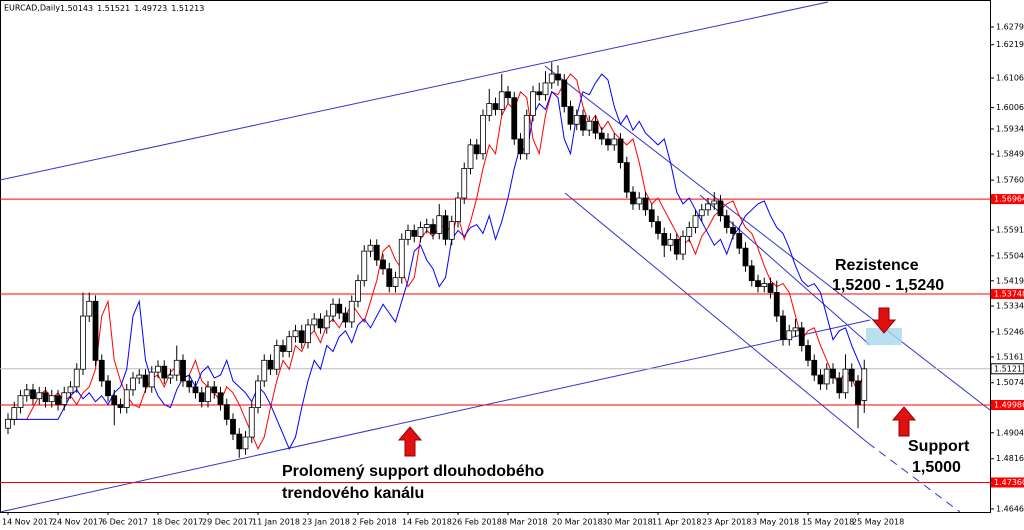 This screenshot has height=530, width=1024. Describe the element at coordinates (1010, 382) in the screenshot. I see `y-tick-label: 1.50740` at that location.